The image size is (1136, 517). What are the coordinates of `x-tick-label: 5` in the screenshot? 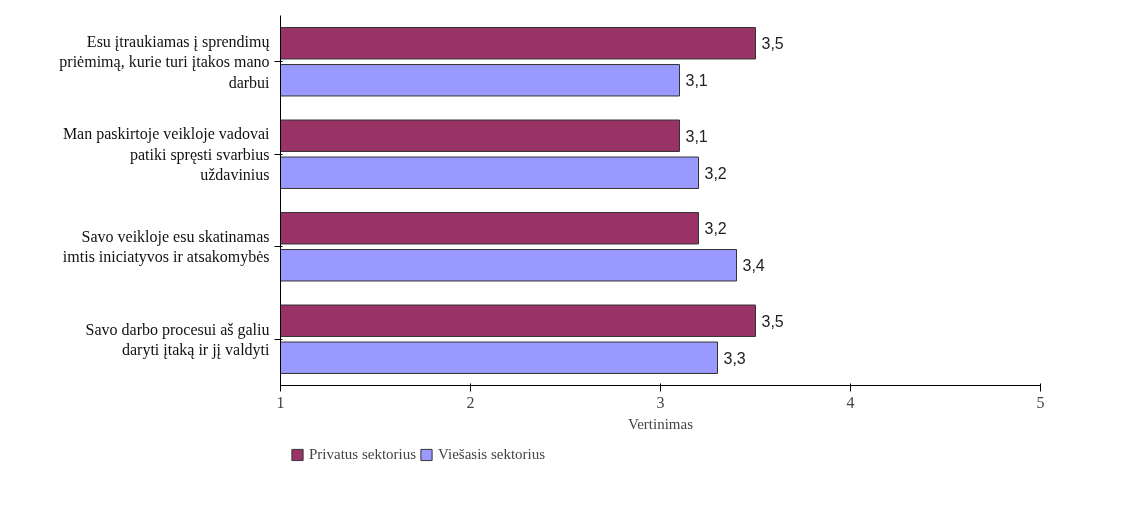 It's located at (1040, 402).